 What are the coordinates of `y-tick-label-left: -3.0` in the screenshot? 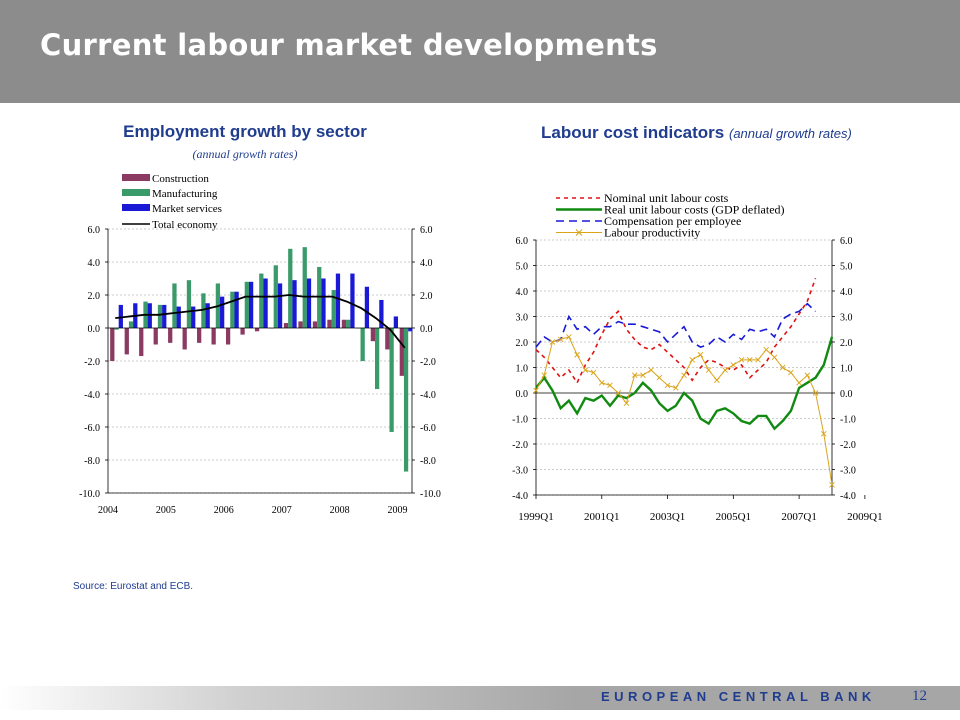 It's located at (520, 471).